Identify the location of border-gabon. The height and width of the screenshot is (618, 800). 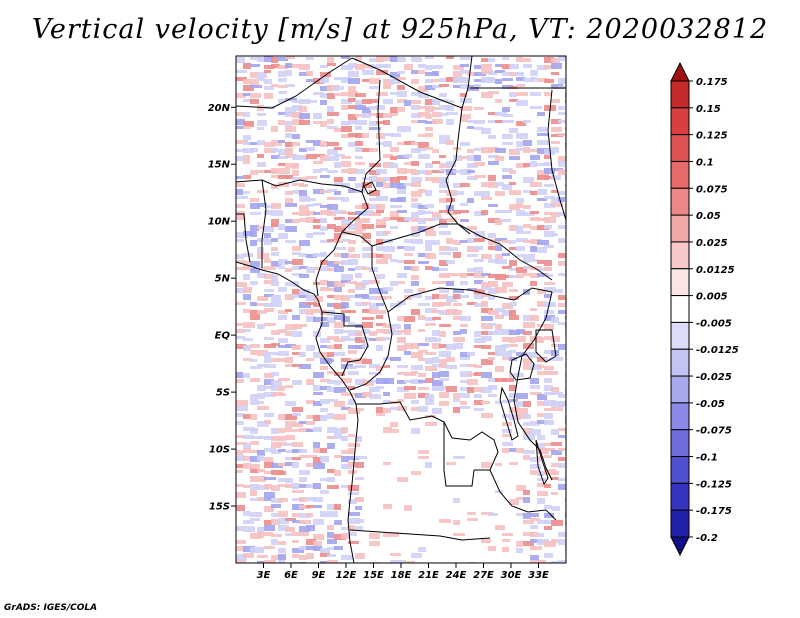
(345, 344).